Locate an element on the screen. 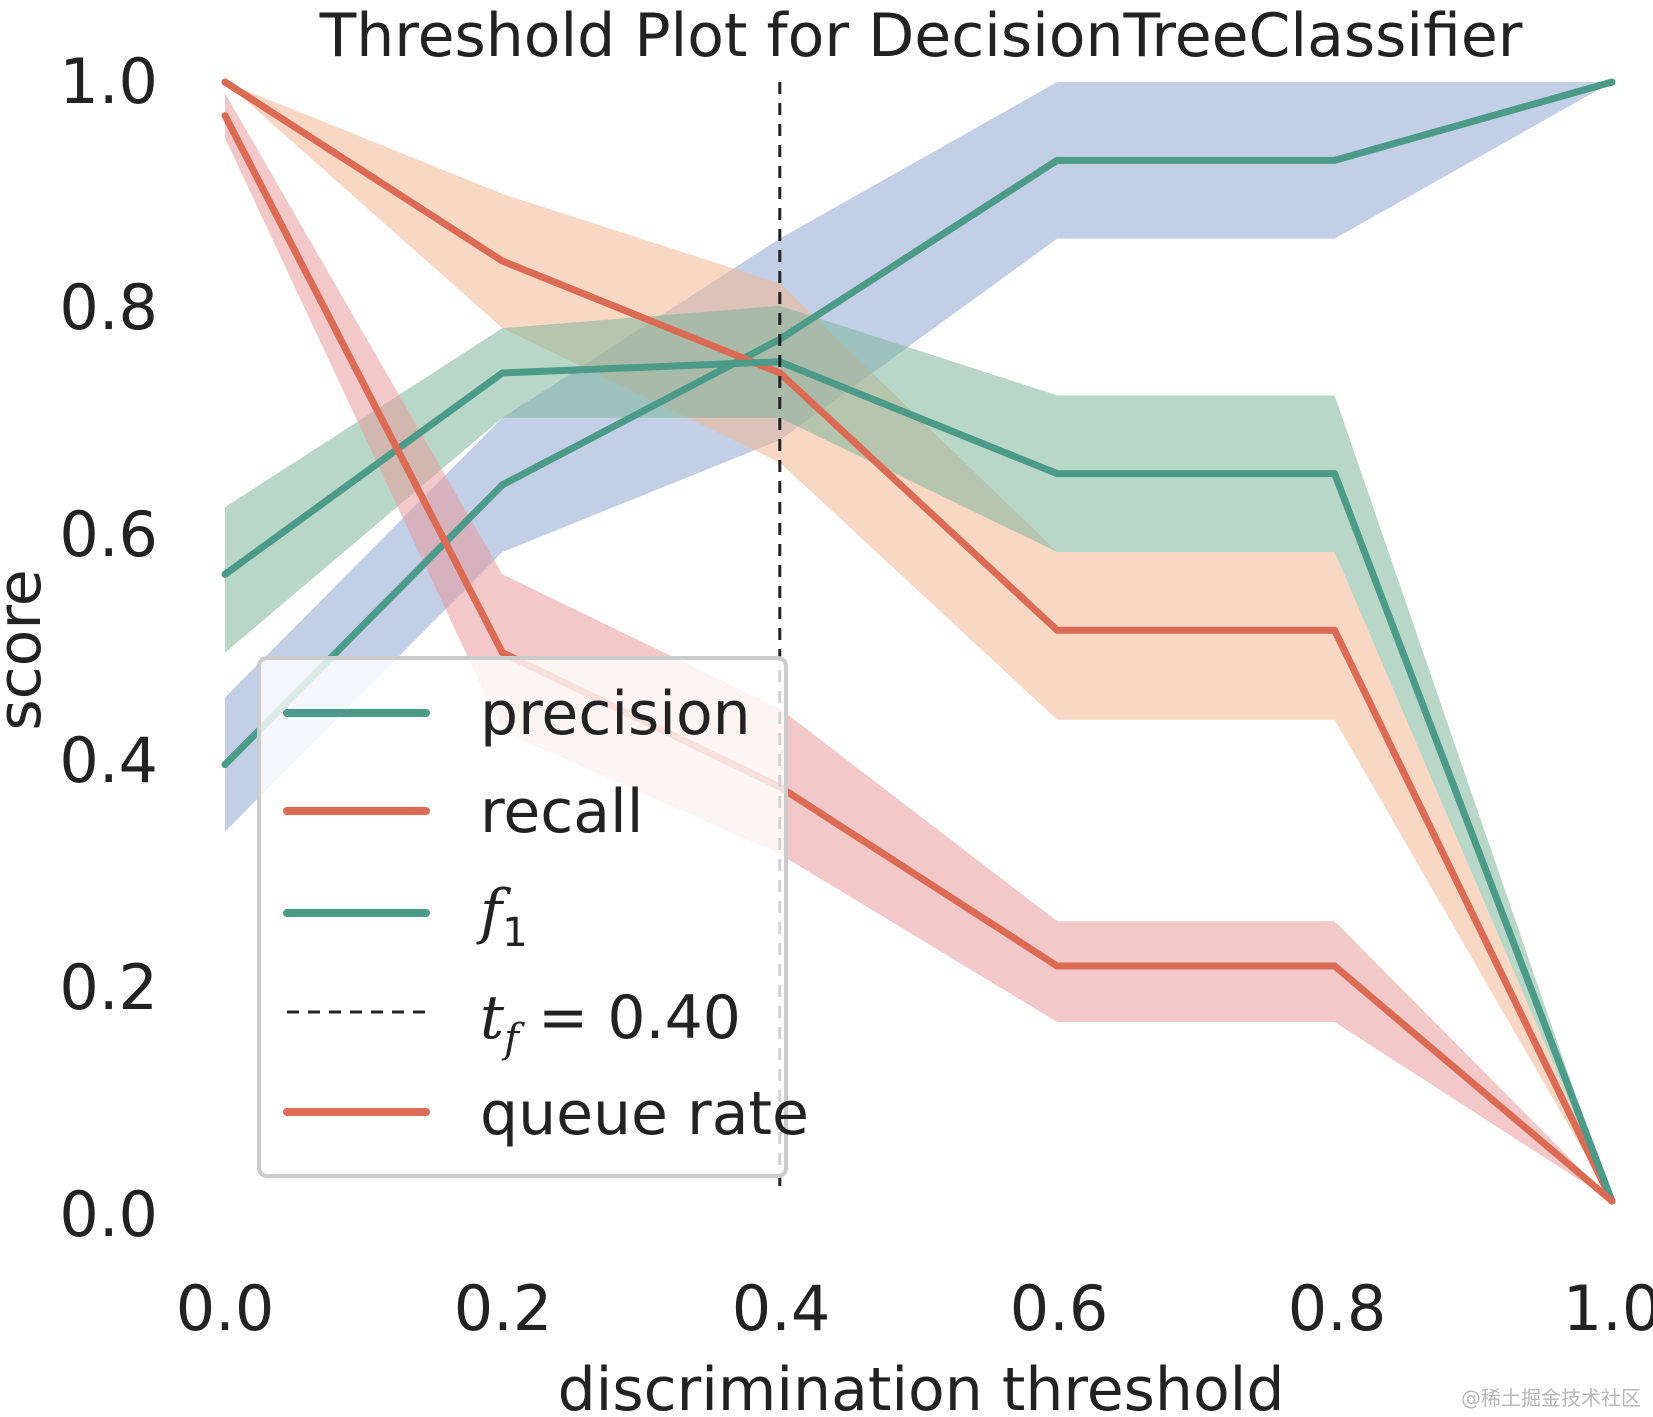  x-tick-label: 0.0 is located at coordinates (225, 1308).